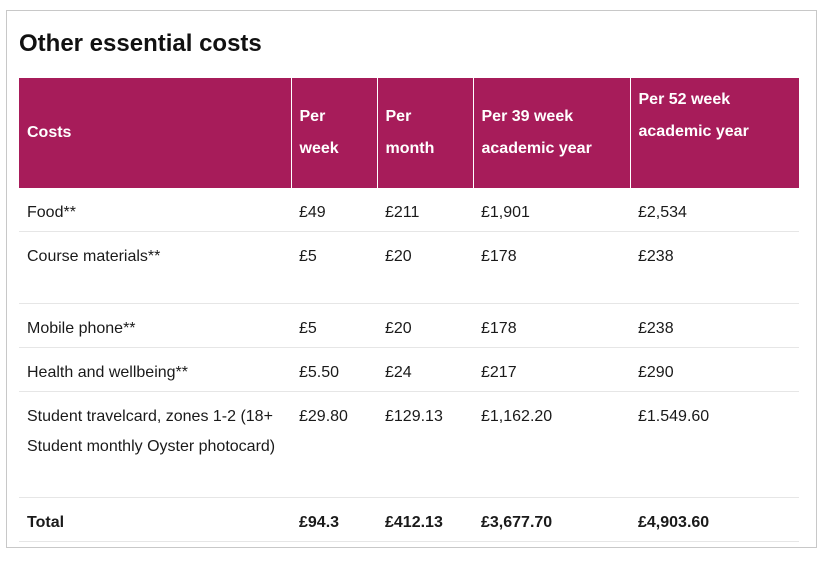 This screenshot has height=562, width=829. I want to click on cost-name: Mobile phone**, so click(155, 325).